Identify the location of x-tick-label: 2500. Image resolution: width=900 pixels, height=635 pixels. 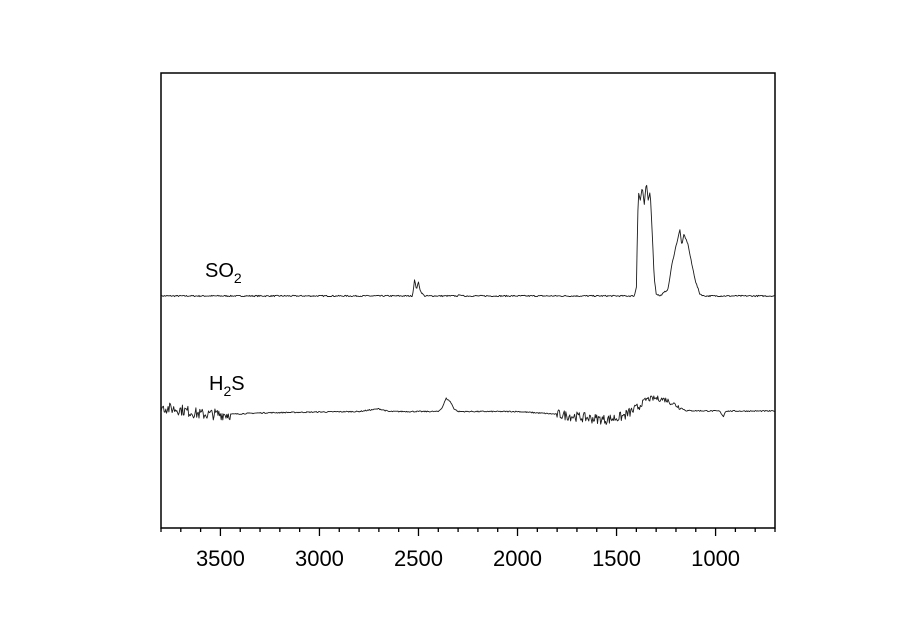
(418, 558).